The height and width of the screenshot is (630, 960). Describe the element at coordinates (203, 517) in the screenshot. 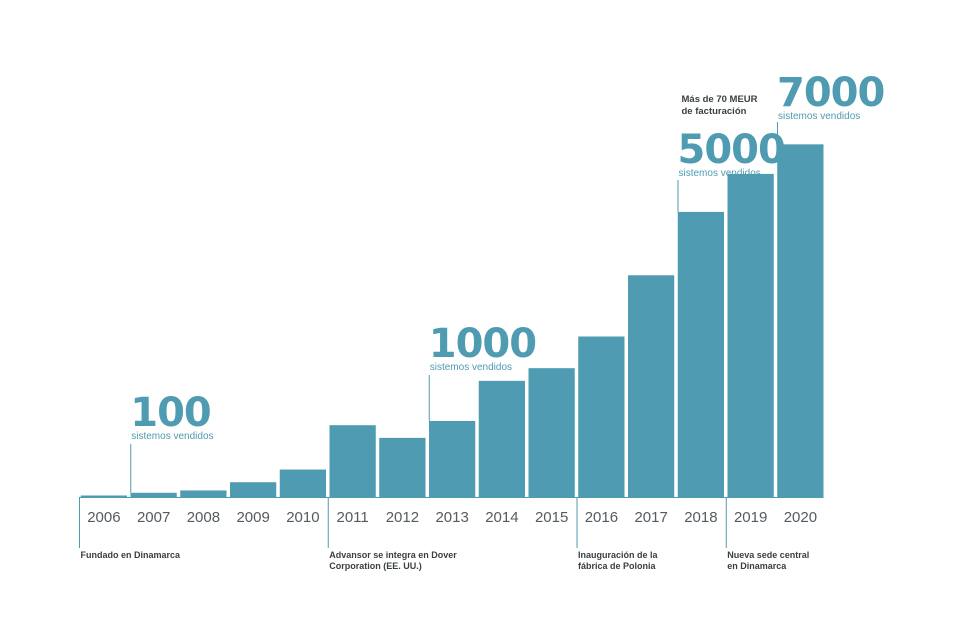

I see `year-label-2008: 2008` at that location.